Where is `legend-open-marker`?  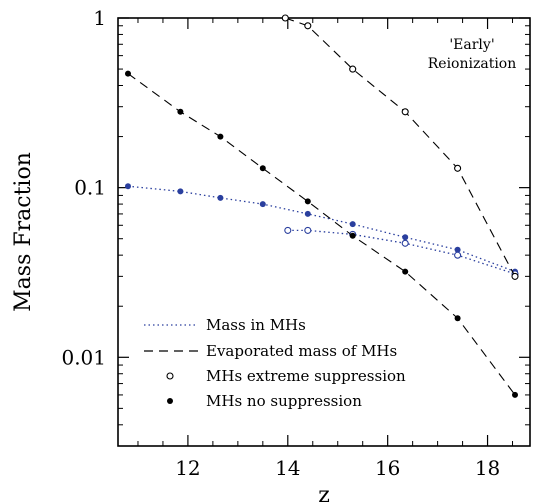
legend-open-marker is located at coordinates (170, 376).